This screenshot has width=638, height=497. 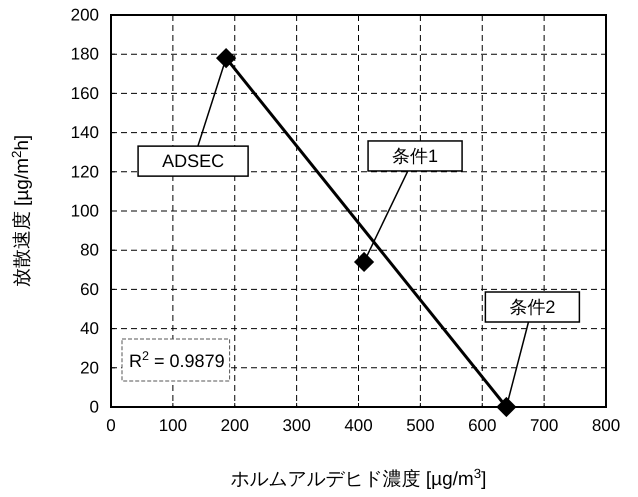 What do you see at coordinates (420, 426) in the screenshot?
I see `x-tick-label: 500` at bounding box center [420, 426].